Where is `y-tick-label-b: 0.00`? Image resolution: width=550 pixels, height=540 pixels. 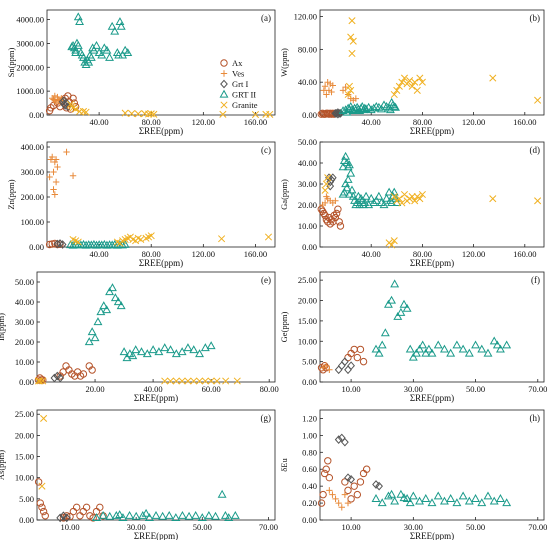
y-tick-label-b: 0.00 is located at coordinates (309, 115).